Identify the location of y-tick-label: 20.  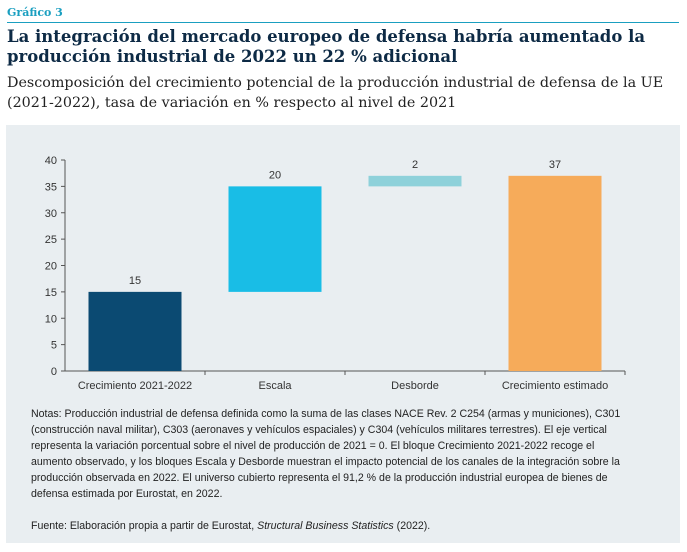
(51, 267).